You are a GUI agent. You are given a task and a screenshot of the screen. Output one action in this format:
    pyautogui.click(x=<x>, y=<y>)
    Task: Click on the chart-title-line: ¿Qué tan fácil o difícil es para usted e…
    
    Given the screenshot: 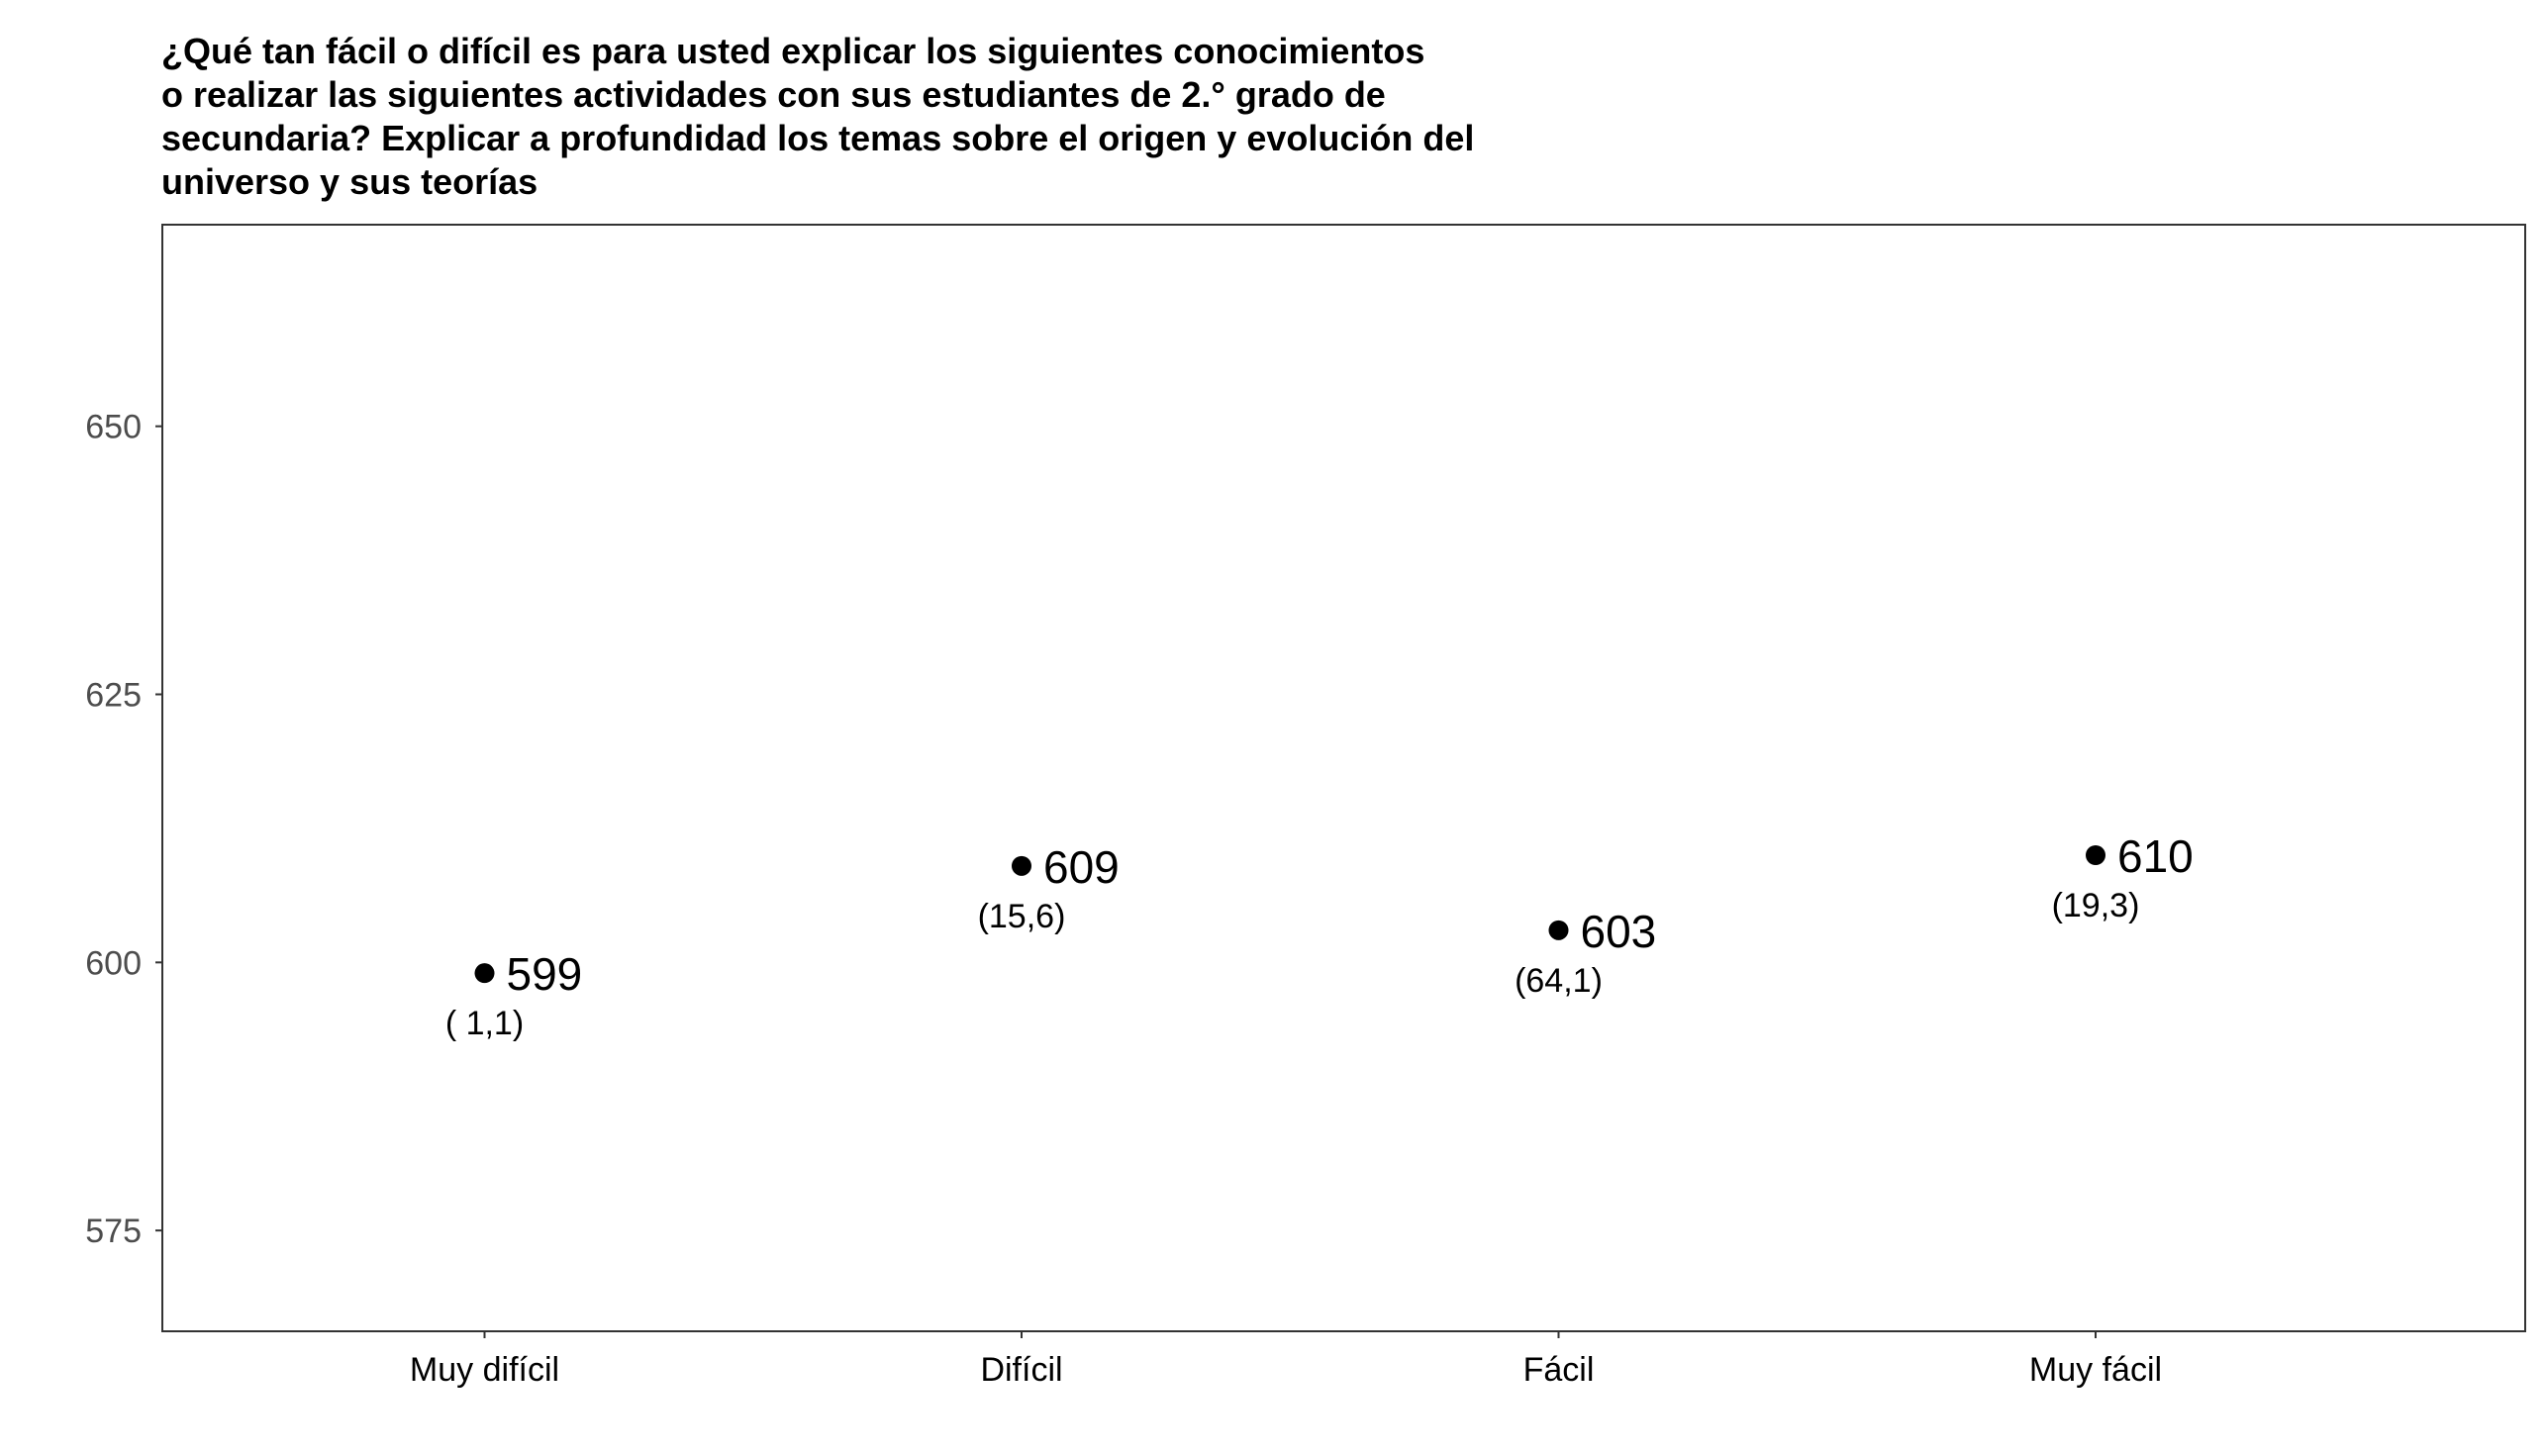 What is the action you would take?
    pyautogui.click(x=793, y=51)
    